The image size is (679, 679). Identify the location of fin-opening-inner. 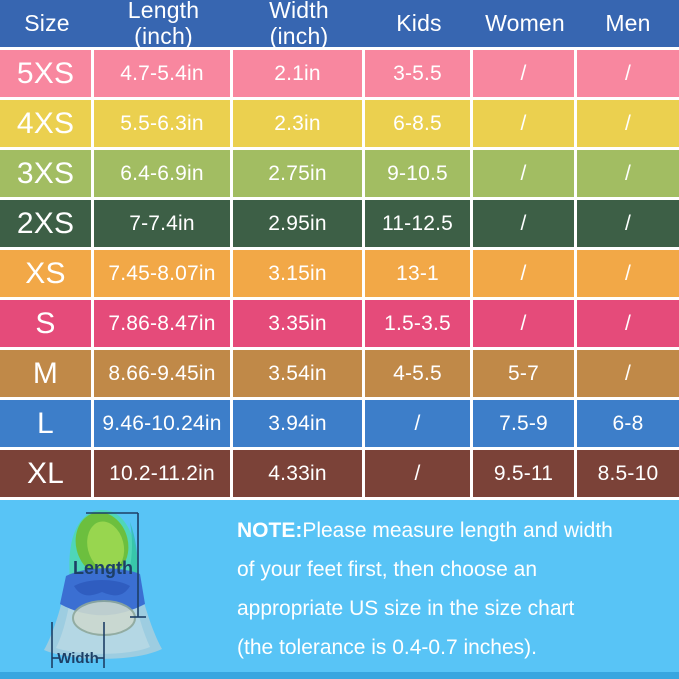
(106, 546).